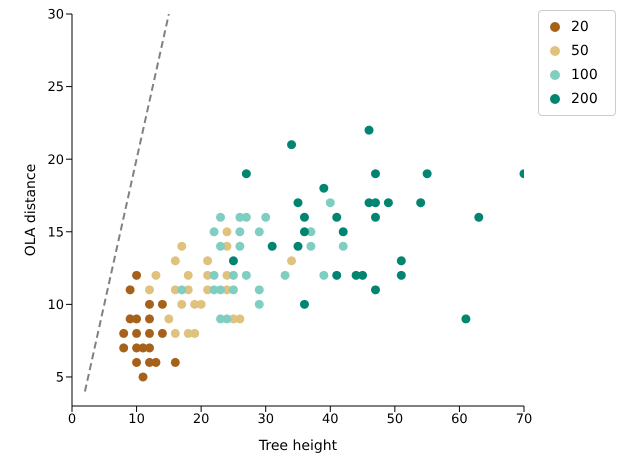 The image size is (628, 474). Describe the element at coordinates (524, 420) in the screenshot. I see `x-tick-label: 70` at that location.